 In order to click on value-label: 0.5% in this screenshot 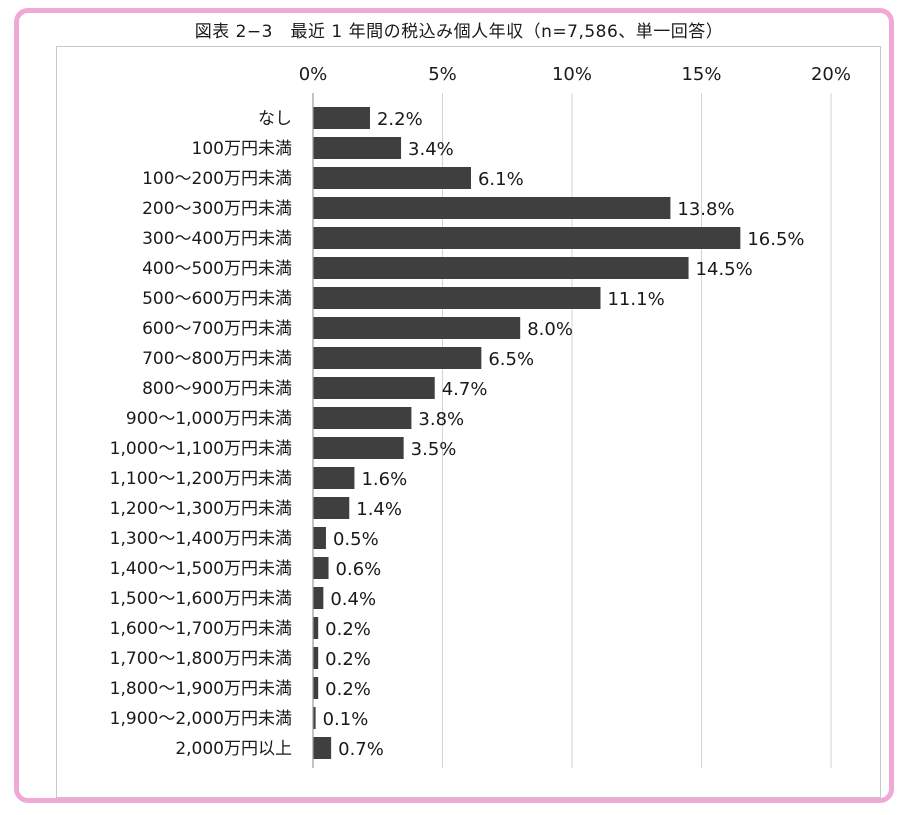, I will do `click(356, 539)`.